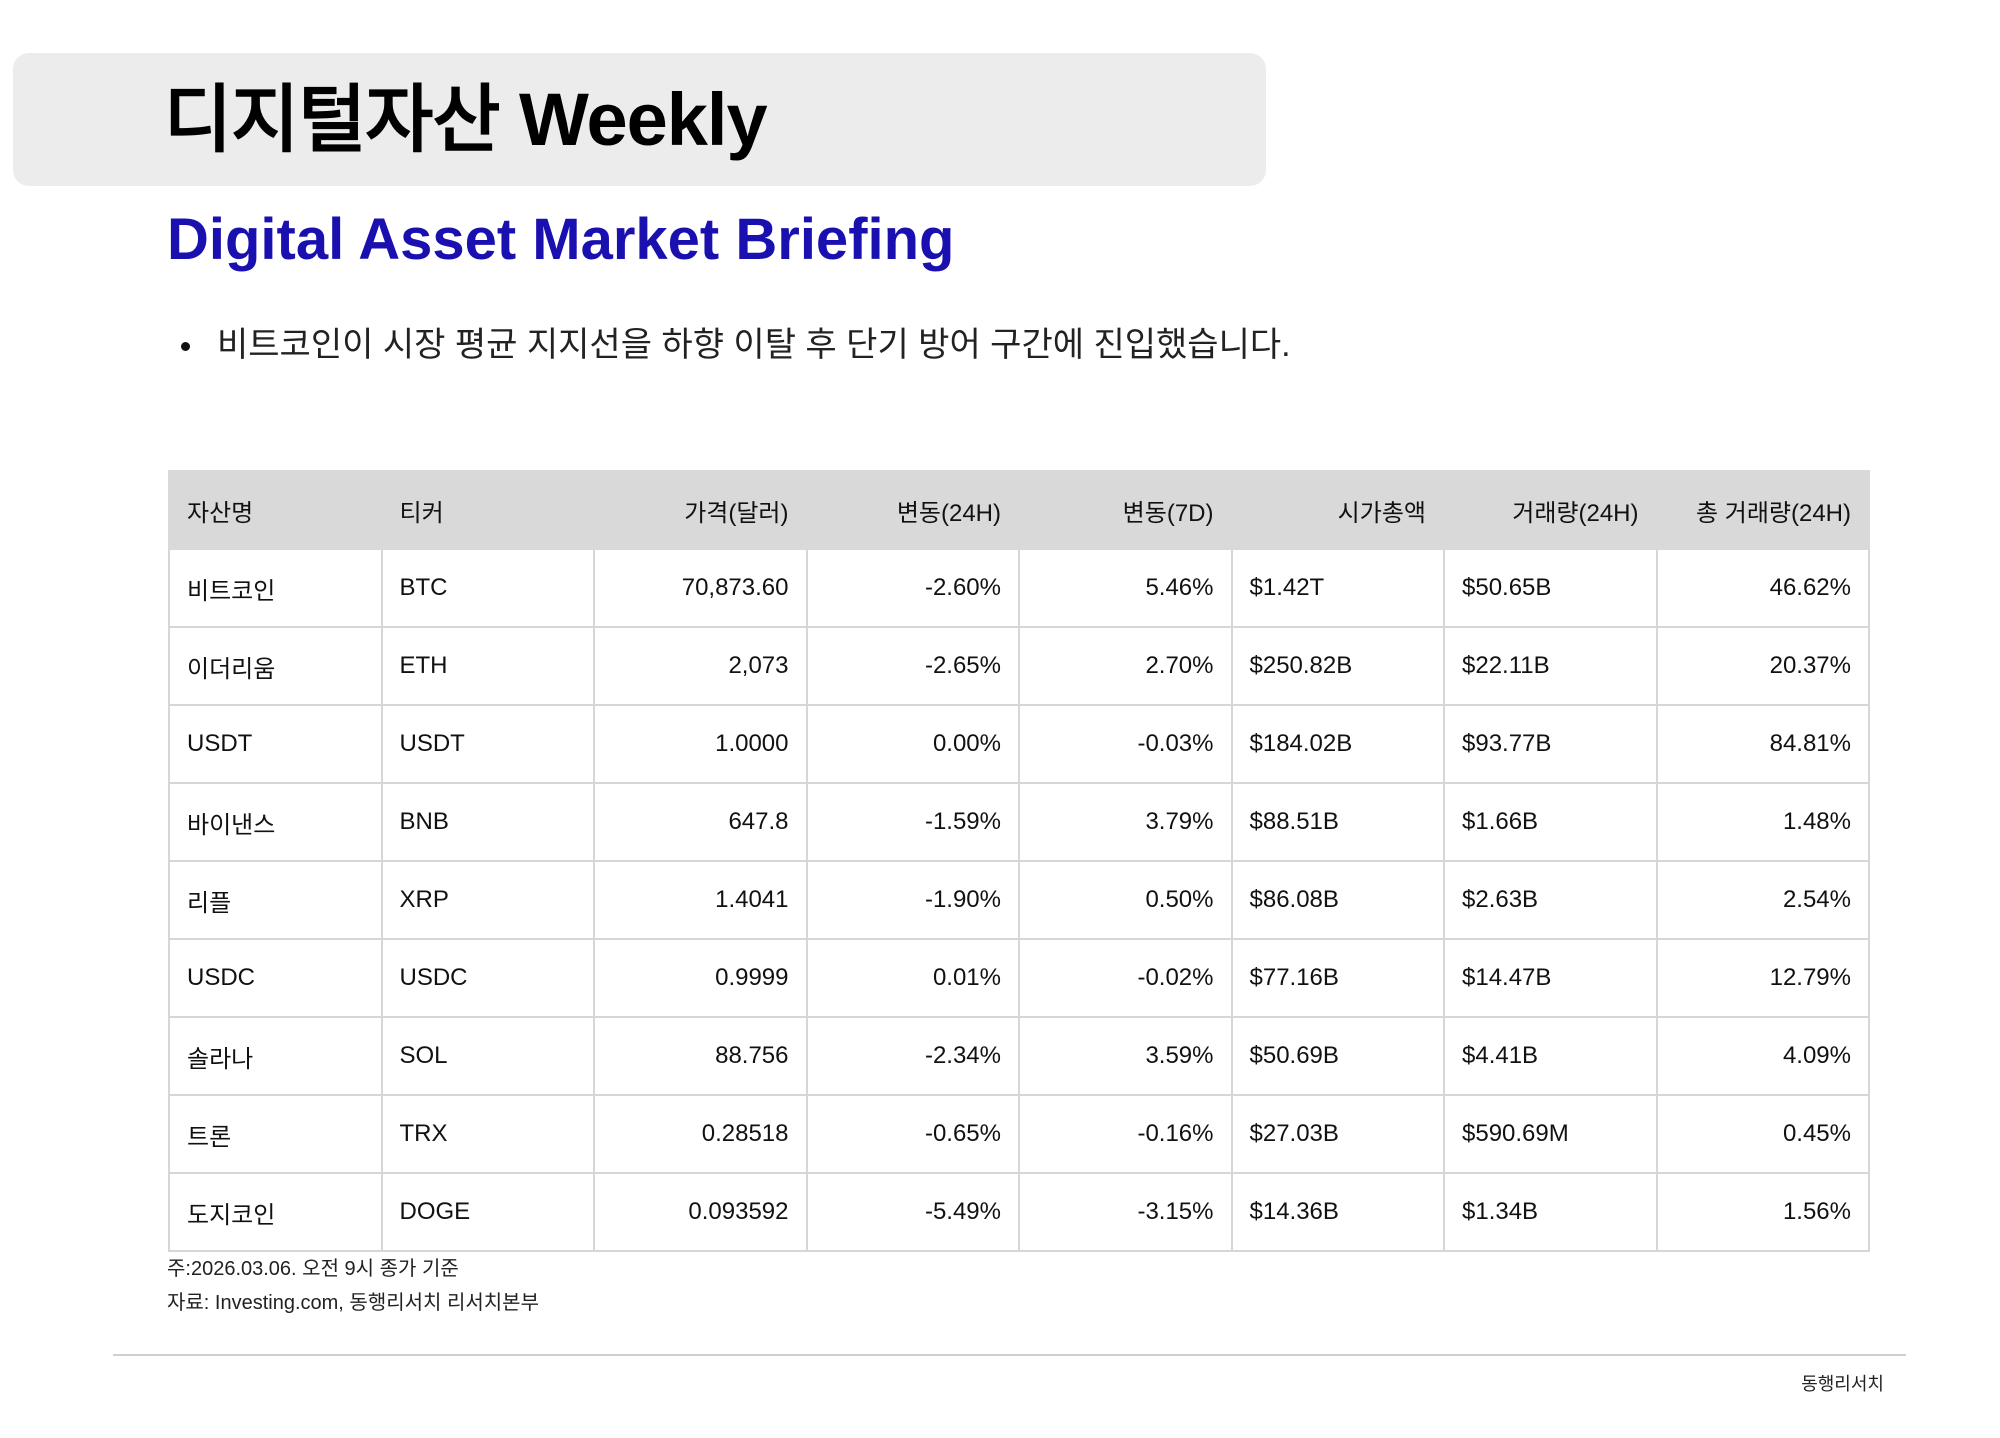  I want to click on table-cell: 도지코인, so click(275, 1212).